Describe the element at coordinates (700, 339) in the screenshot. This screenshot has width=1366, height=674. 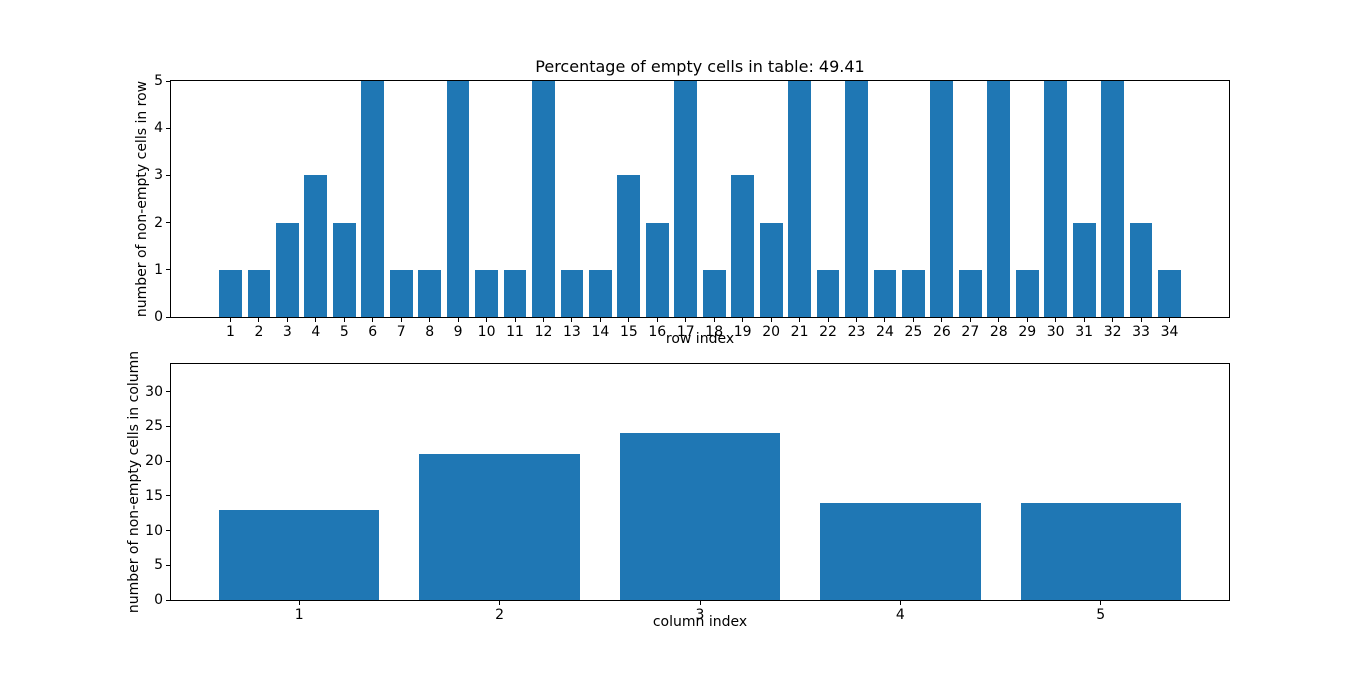
I see `x-axis-label: row index` at that location.